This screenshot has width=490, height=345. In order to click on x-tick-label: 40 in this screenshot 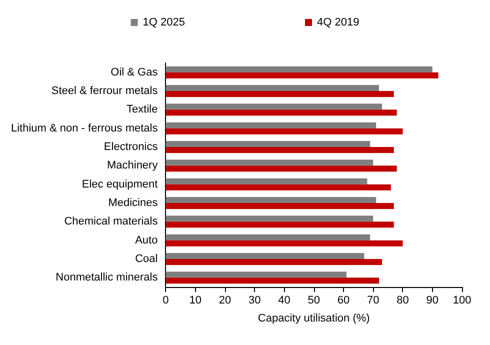, I will do `click(284, 300)`.